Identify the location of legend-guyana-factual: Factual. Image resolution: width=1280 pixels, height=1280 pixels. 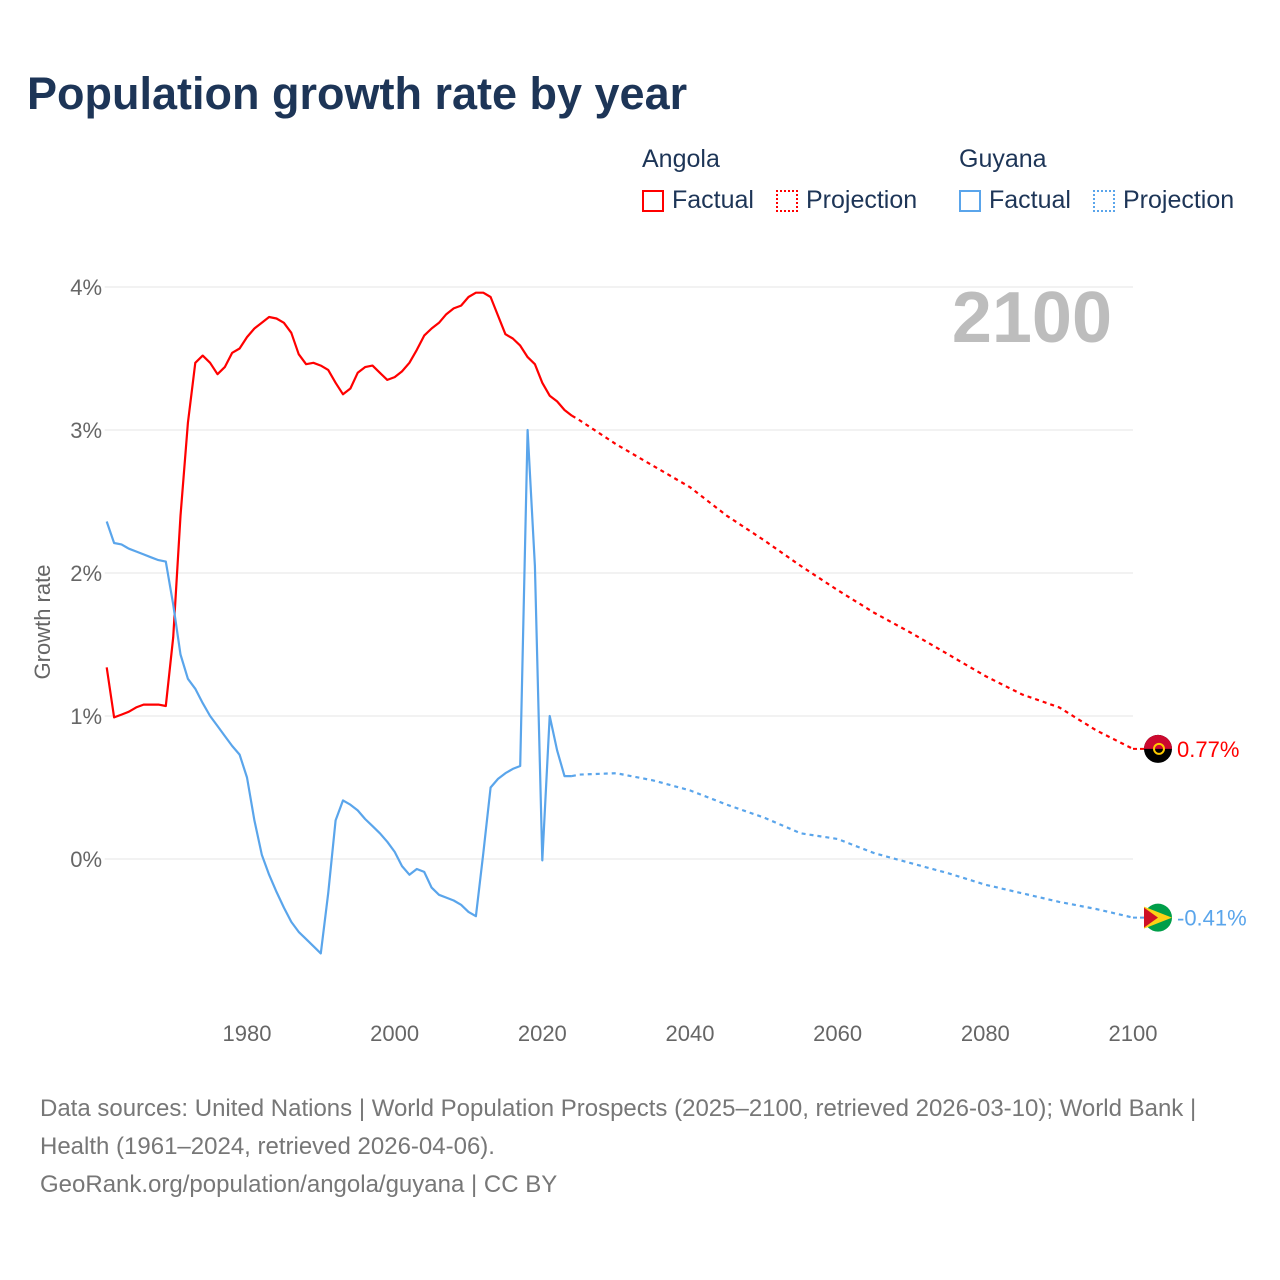
(1015, 200).